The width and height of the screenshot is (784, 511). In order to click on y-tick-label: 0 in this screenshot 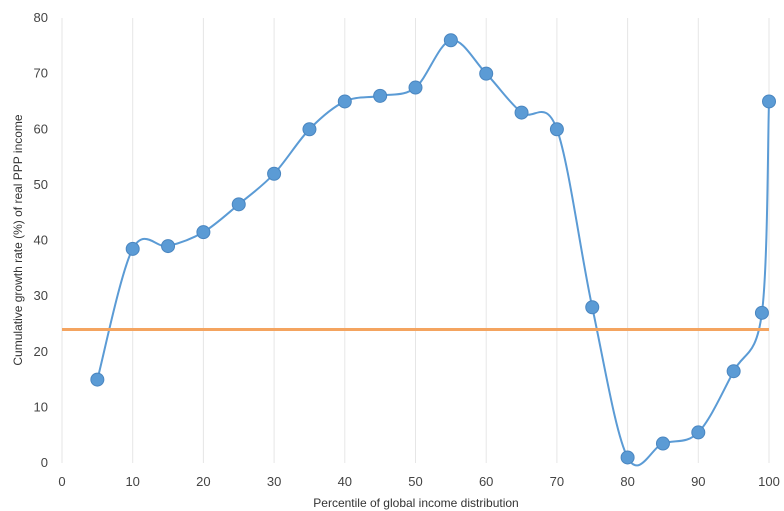, I will do `click(44, 462)`.